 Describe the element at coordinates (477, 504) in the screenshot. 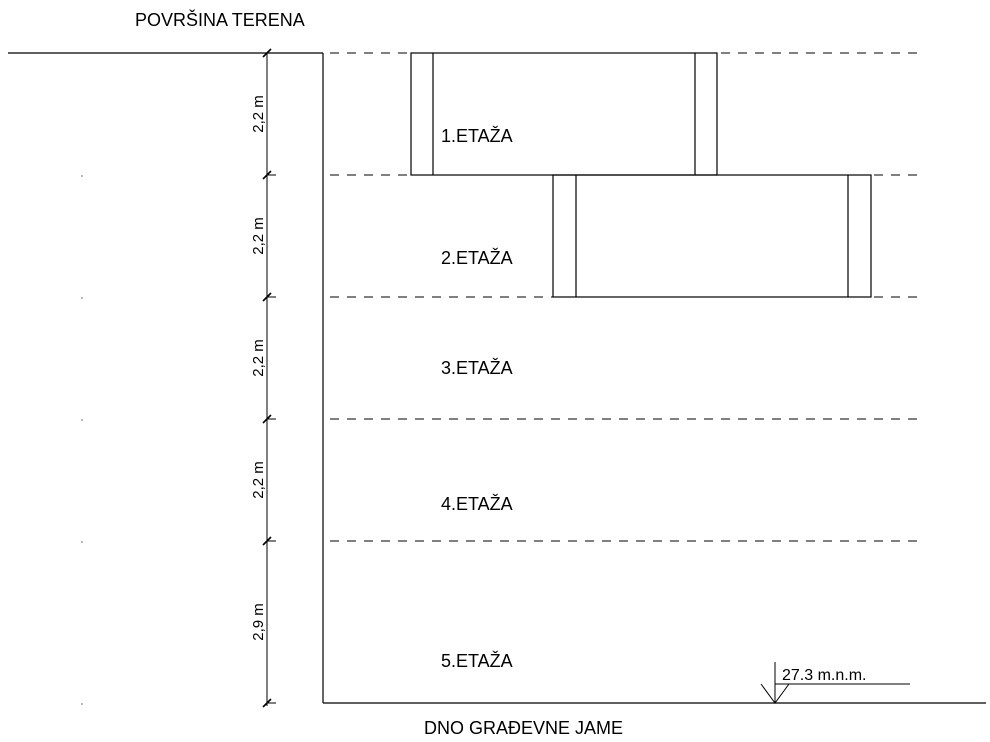

I see `level-label-4: 4.ETAŽA` at that location.